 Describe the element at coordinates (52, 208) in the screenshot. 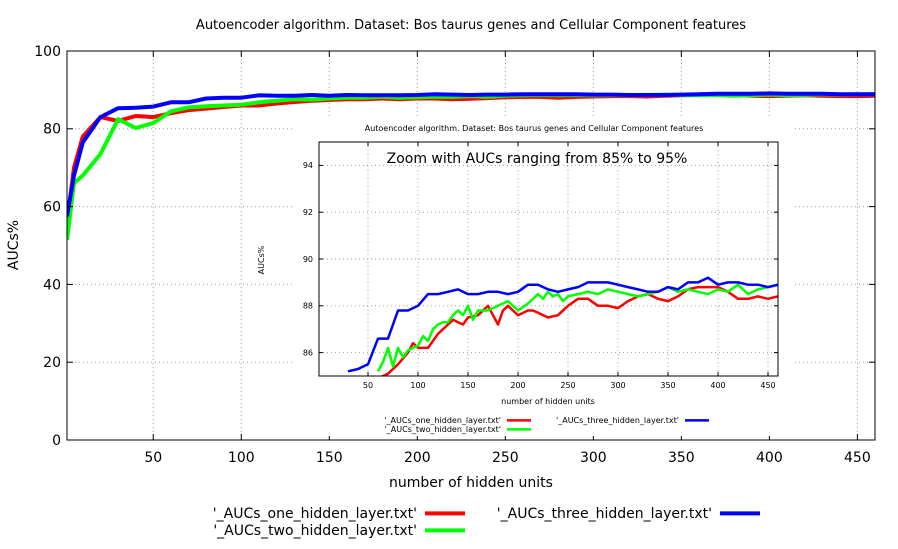

I see `y-tick-label: 60` at that location.